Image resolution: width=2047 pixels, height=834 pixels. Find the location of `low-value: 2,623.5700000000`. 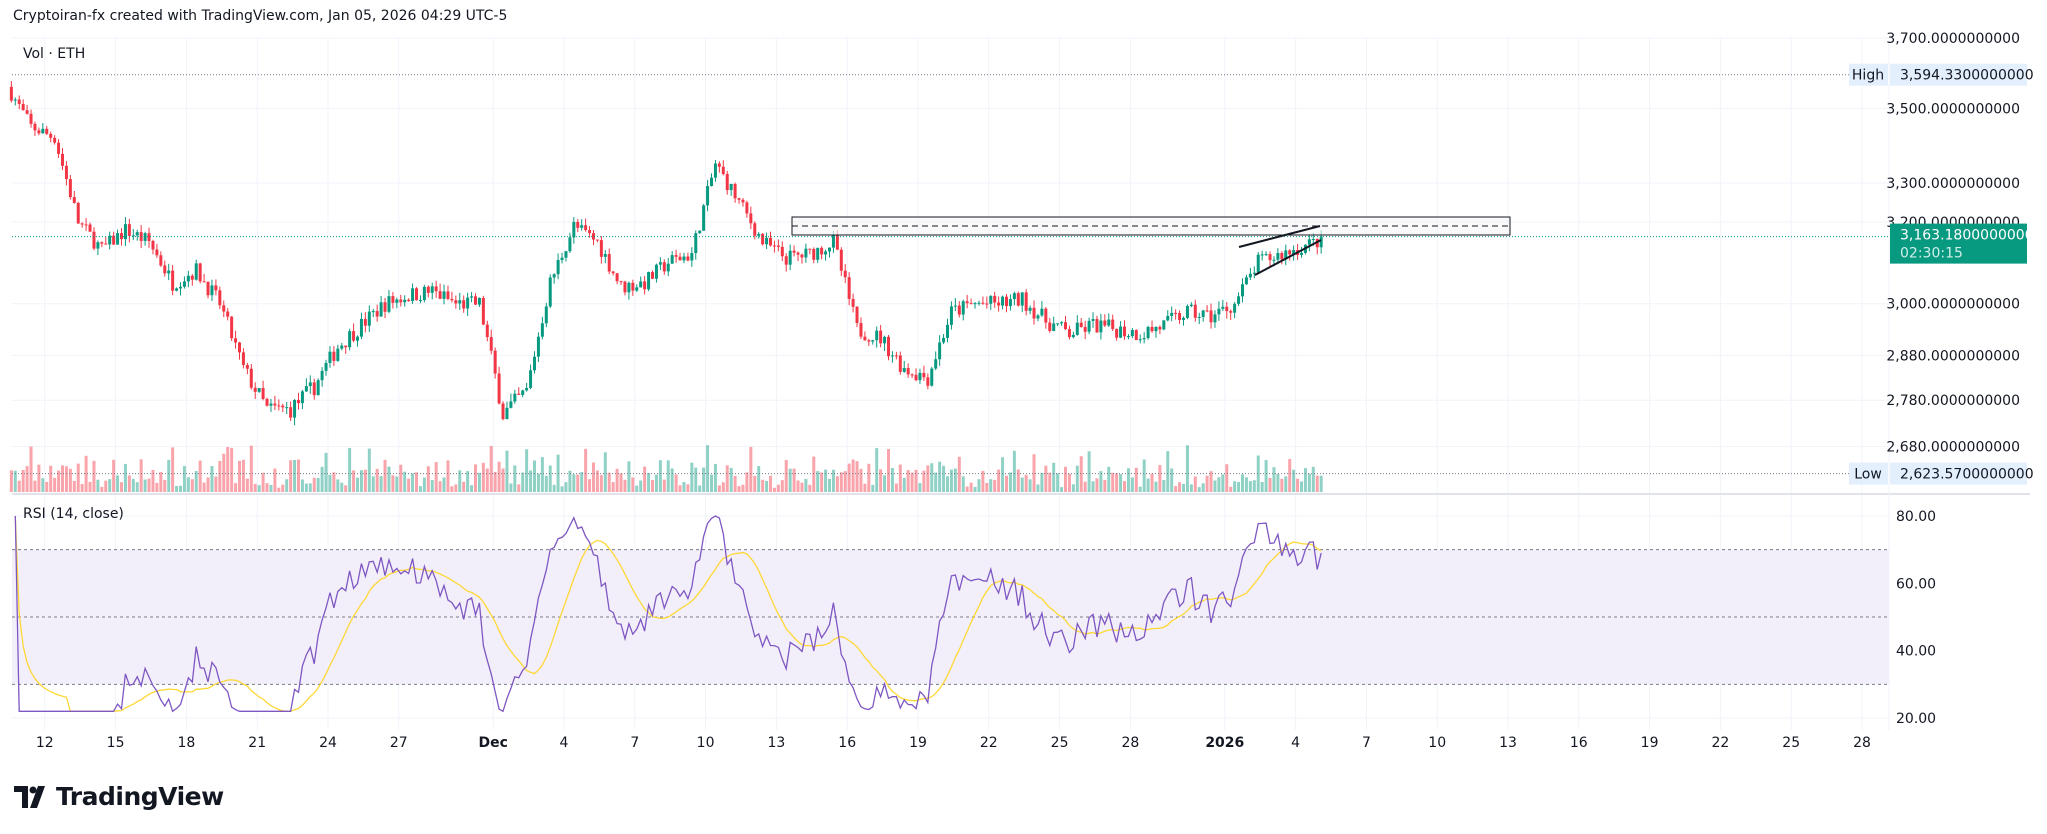

low-value: 2,623.5700000000 is located at coordinates (1967, 475).